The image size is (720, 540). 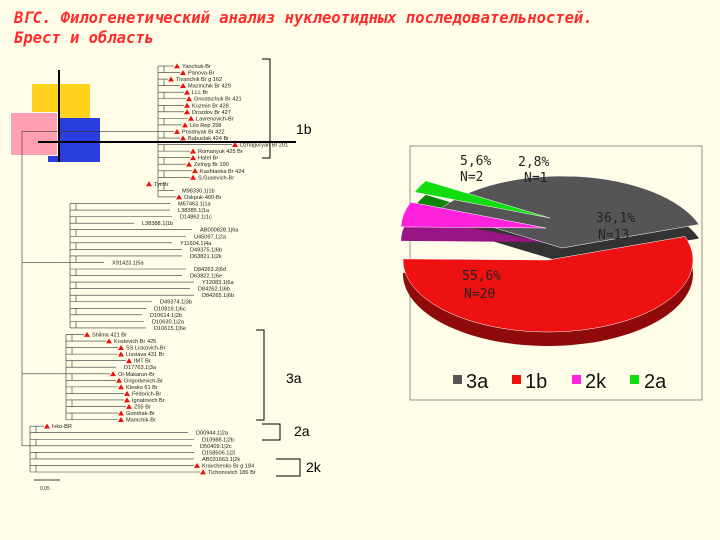 What do you see at coordinates (294, 378) in the screenshot?
I see `clade-label-3a: 3a` at bounding box center [294, 378].